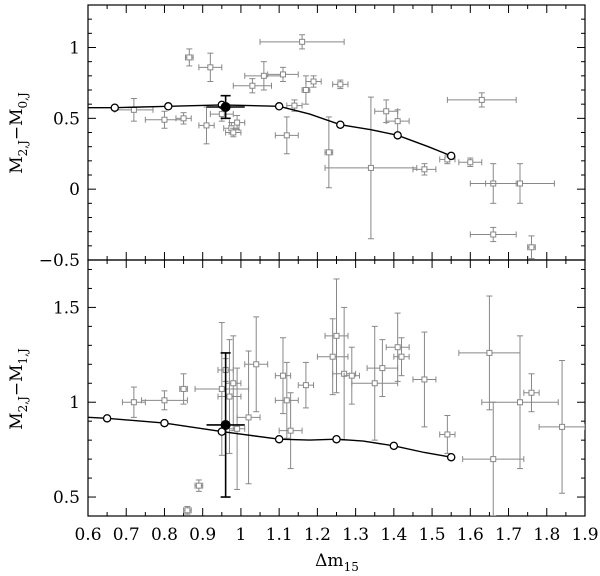  What do you see at coordinates (393, 535) in the screenshot?
I see `x-tick-label: 1.4` at bounding box center [393, 535].